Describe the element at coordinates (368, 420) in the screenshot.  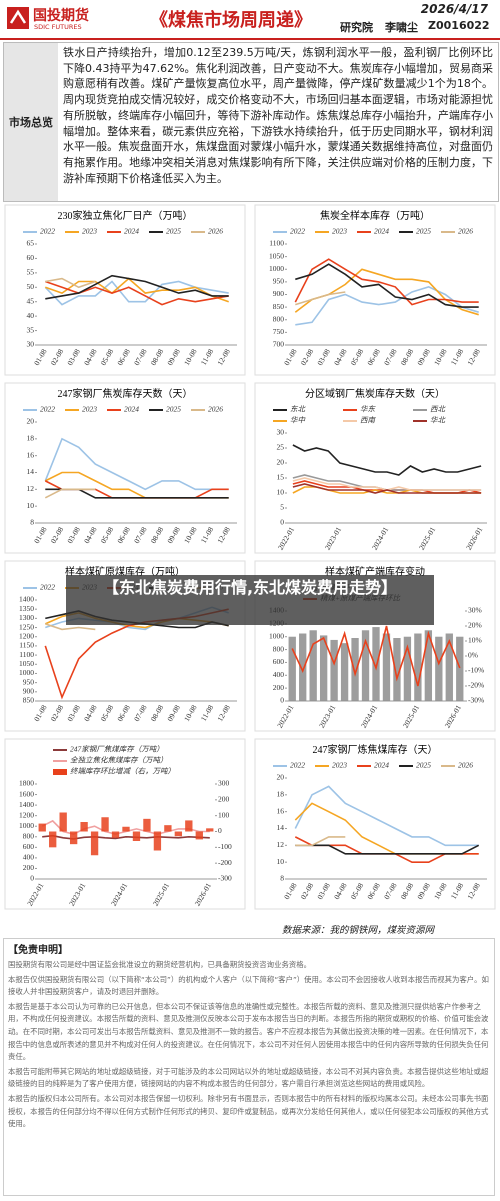
I see `legend-label: 西南` at that location.